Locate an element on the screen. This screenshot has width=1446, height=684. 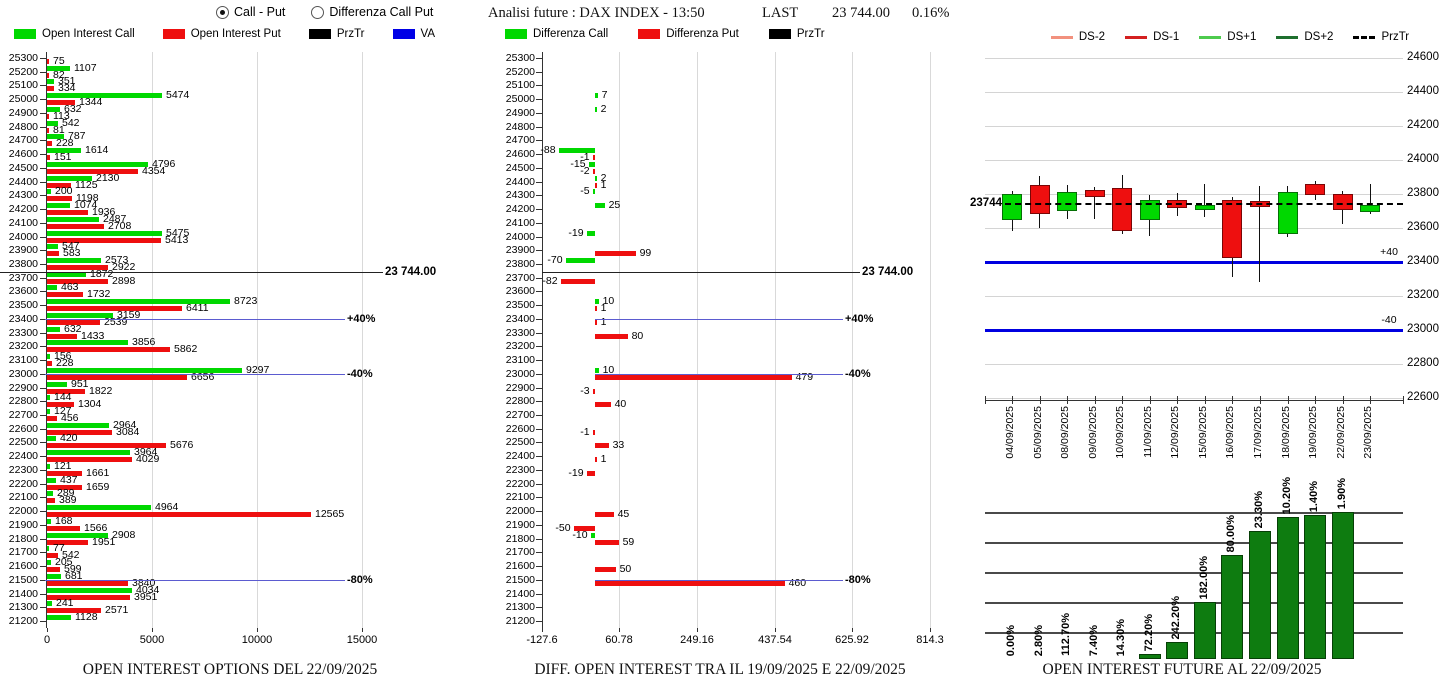
bar-value-label: 81 is located at coordinates (59, 129).